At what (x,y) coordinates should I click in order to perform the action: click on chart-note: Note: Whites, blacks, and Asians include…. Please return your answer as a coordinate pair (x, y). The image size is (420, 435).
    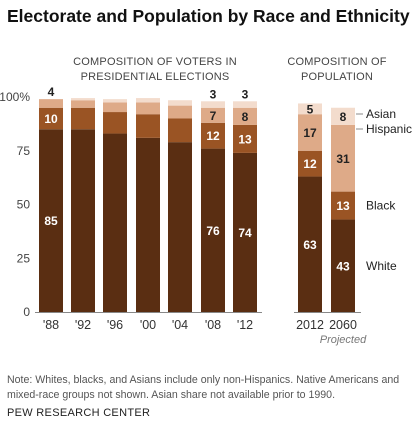
    Looking at the image, I should click on (203, 387).